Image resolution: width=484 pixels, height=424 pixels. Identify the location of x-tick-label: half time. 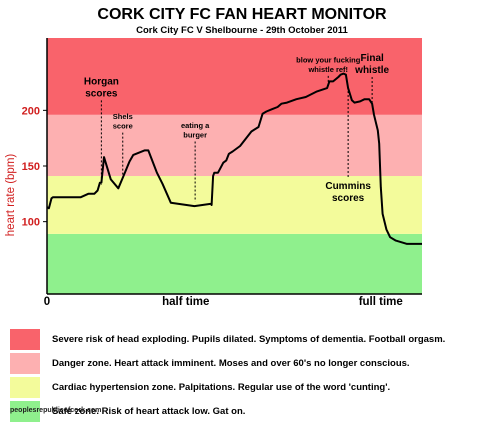
(185, 302).